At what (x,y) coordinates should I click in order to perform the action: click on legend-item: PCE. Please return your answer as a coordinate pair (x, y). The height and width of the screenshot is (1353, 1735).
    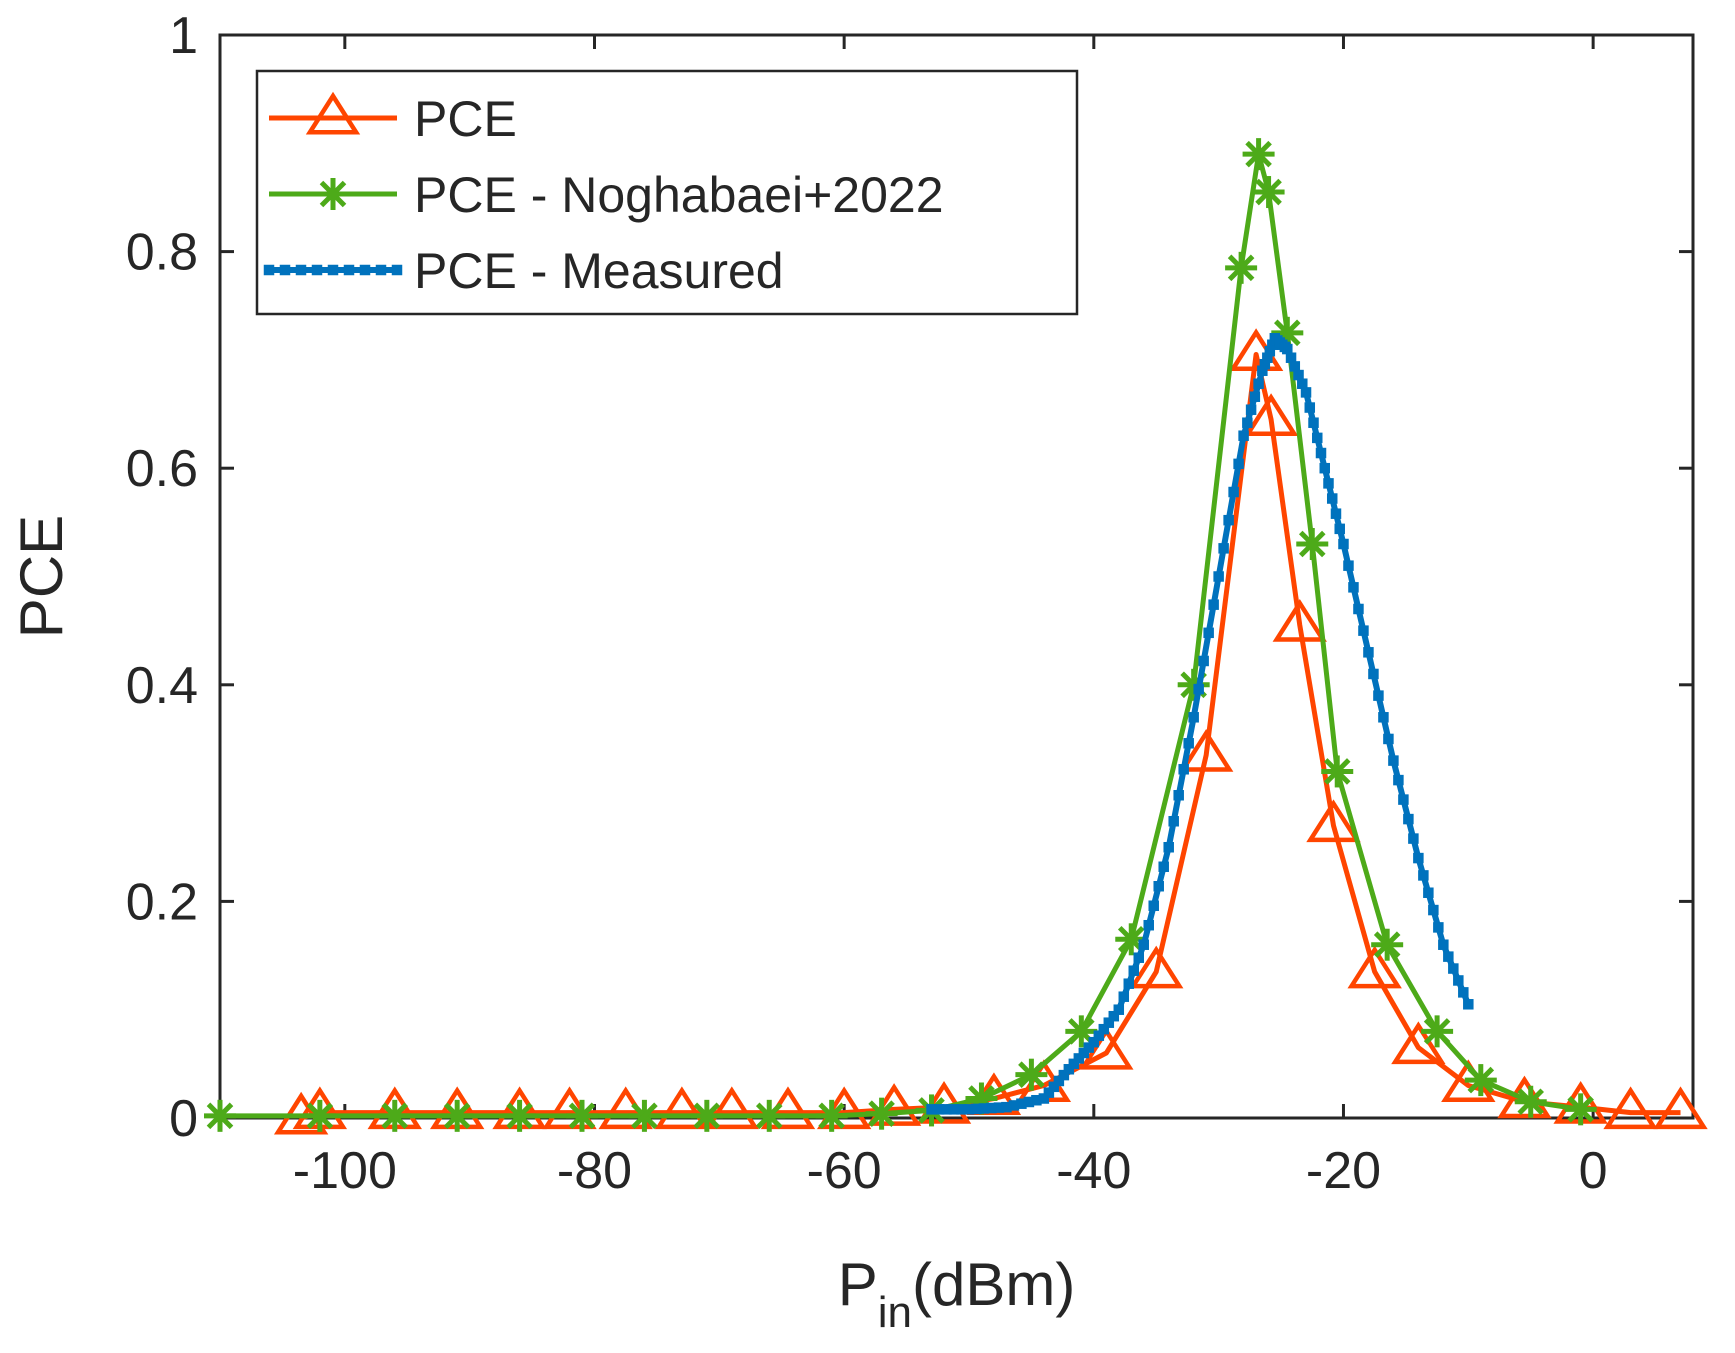
    Looking at the image, I should click on (393, 119).